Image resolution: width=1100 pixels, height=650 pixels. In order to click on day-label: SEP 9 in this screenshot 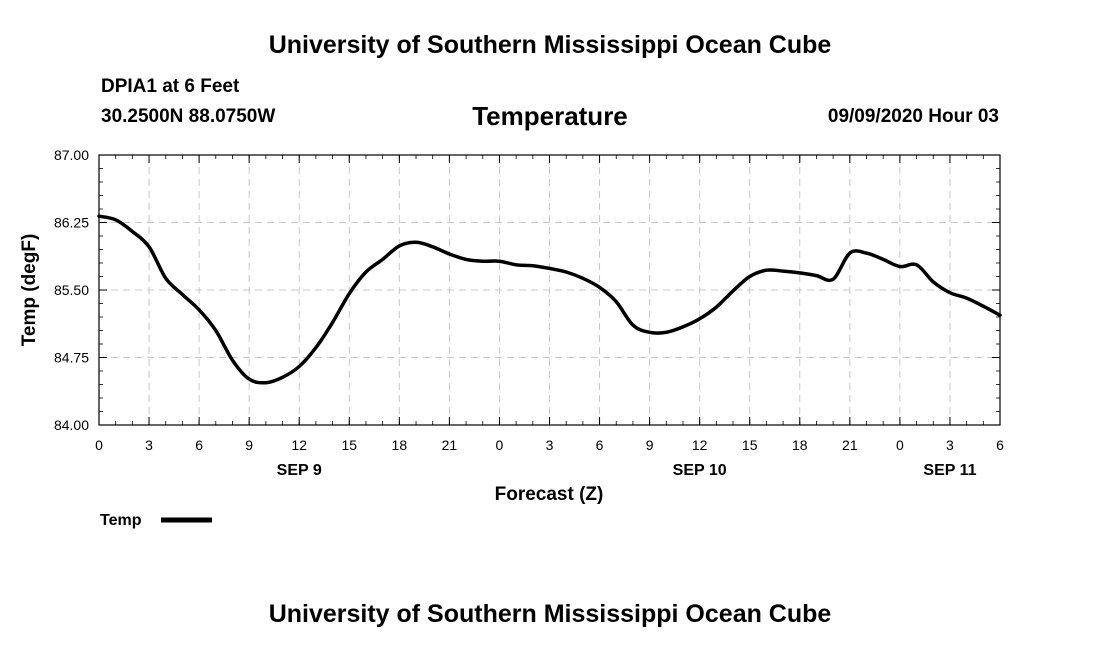, I will do `click(299, 470)`.